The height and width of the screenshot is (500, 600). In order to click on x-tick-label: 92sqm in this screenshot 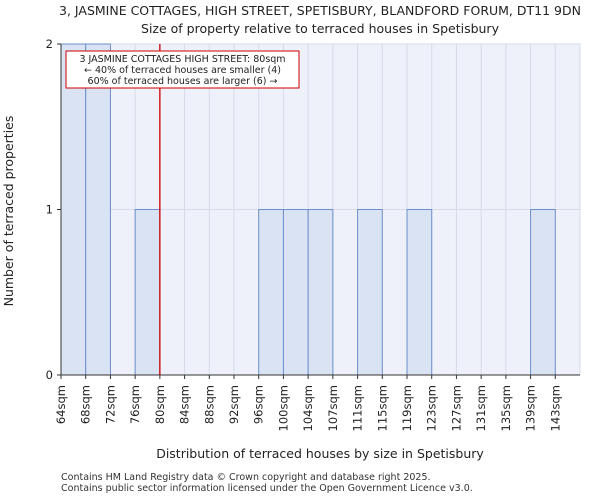, I will do `click(234, 404)`.